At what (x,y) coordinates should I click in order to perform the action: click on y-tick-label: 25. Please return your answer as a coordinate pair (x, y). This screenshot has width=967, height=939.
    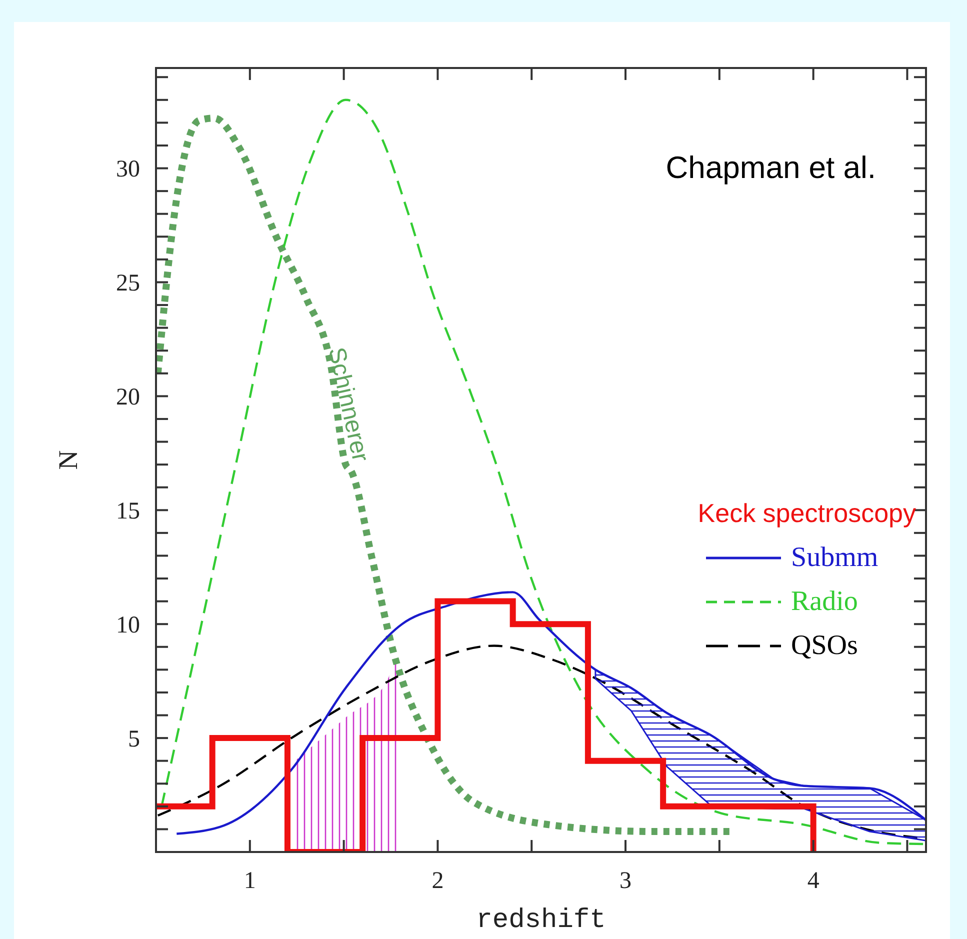
    Looking at the image, I should click on (128, 283).